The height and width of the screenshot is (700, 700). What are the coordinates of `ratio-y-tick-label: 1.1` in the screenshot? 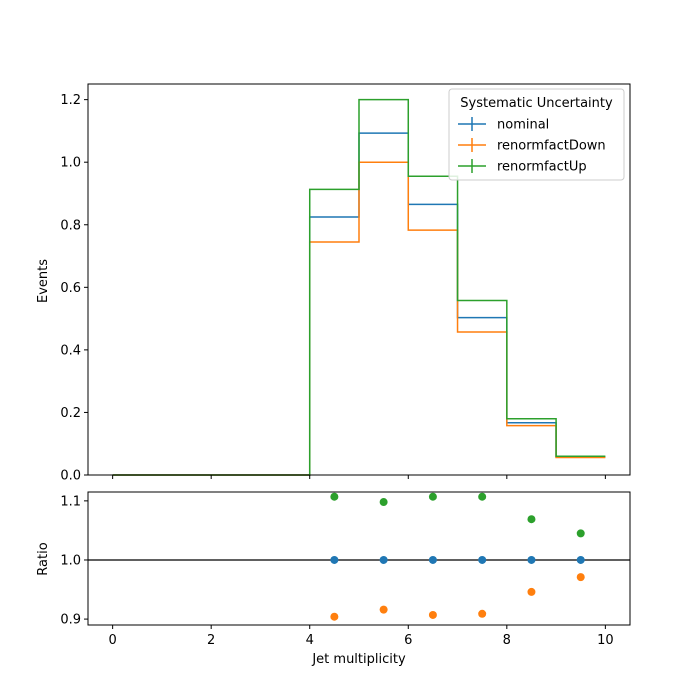 It's located at (70, 501).